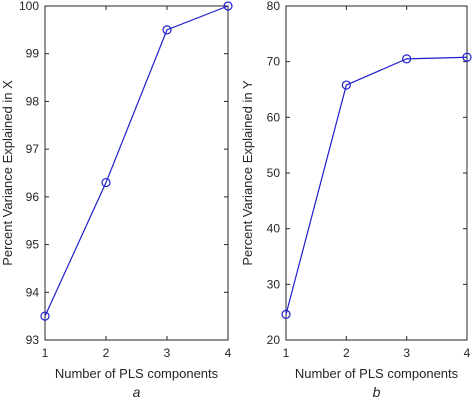 The height and width of the screenshot is (402, 474). What do you see at coordinates (377, 392) in the screenshot?
I see `panel-label: b` at bounding box center [377, 392].